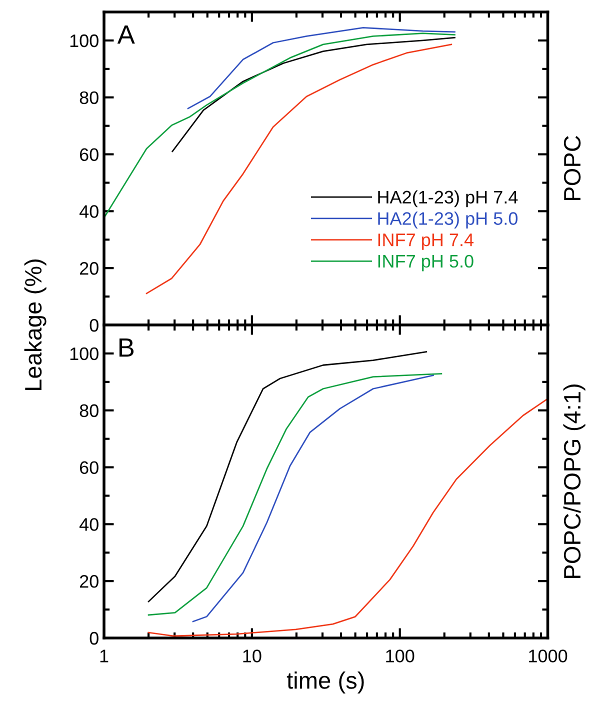 This screenshot has height=707, width=589. I want to click on legend-label: INF7 pH 7.4, so click(426, 242).